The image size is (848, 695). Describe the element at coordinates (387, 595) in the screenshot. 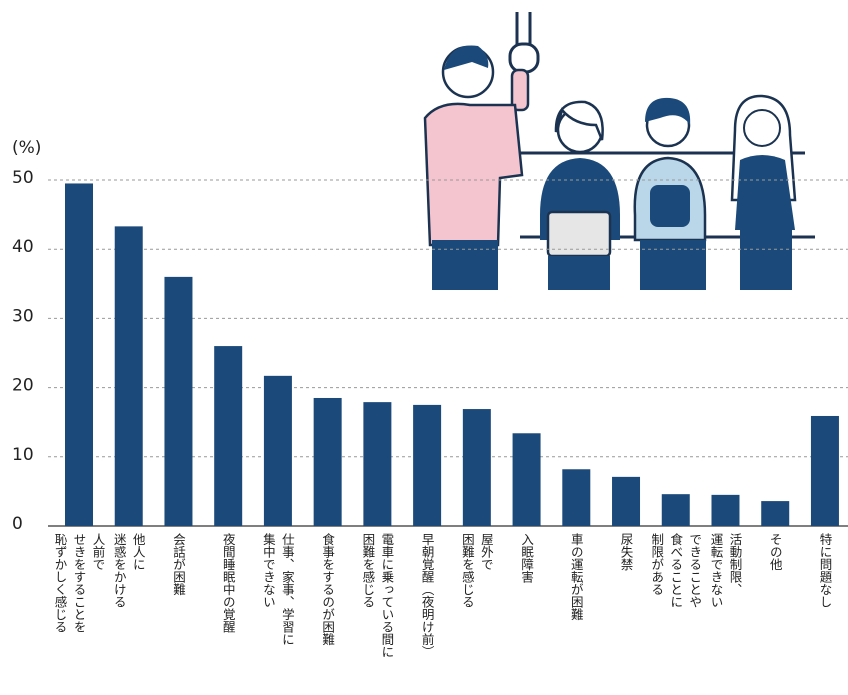

I see `x-tick-label-line: 電車に乗っている間に` at that location.